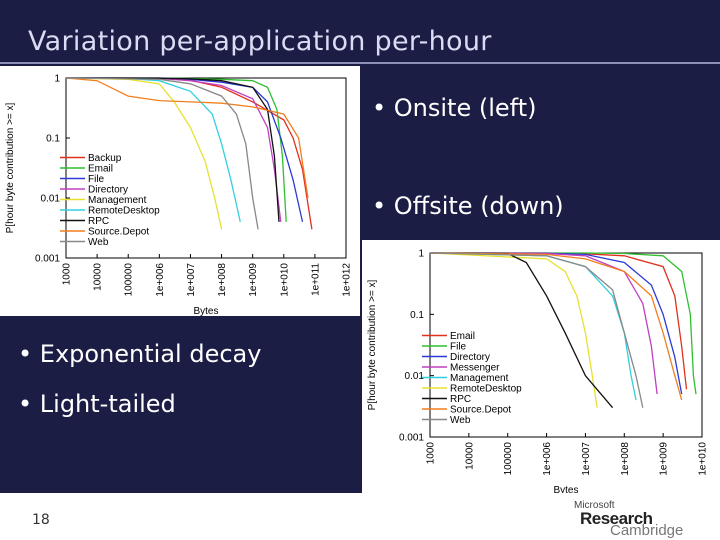  What do you see at coordinates (475, 368) in the screenshot?
I see `legend-label: Messenger` at bounding box center [475, 368].